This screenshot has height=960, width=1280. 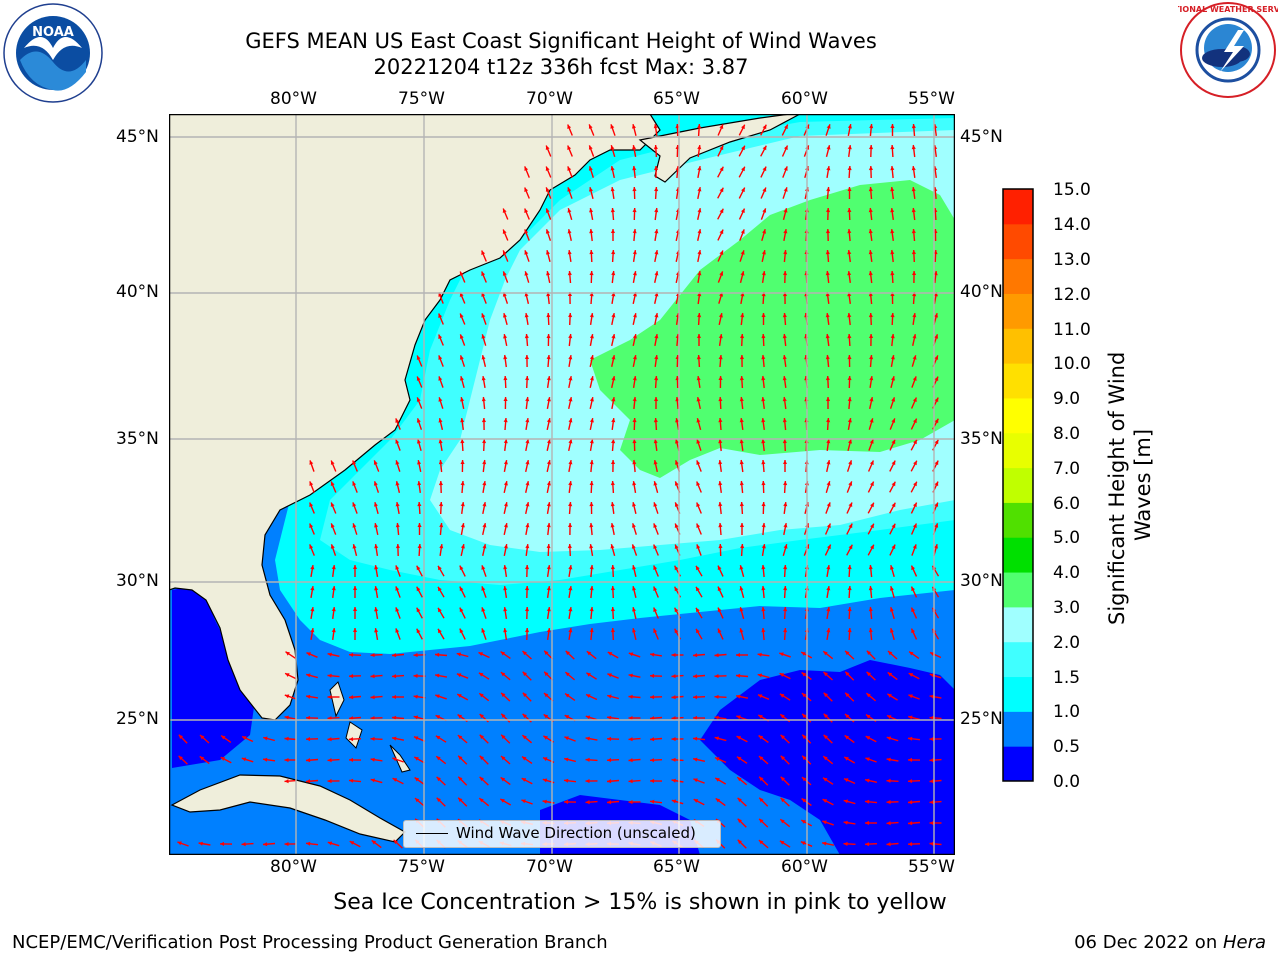 I want to click on colorbar-tick-7.0: 7.0, so click(x=1067, y=469).